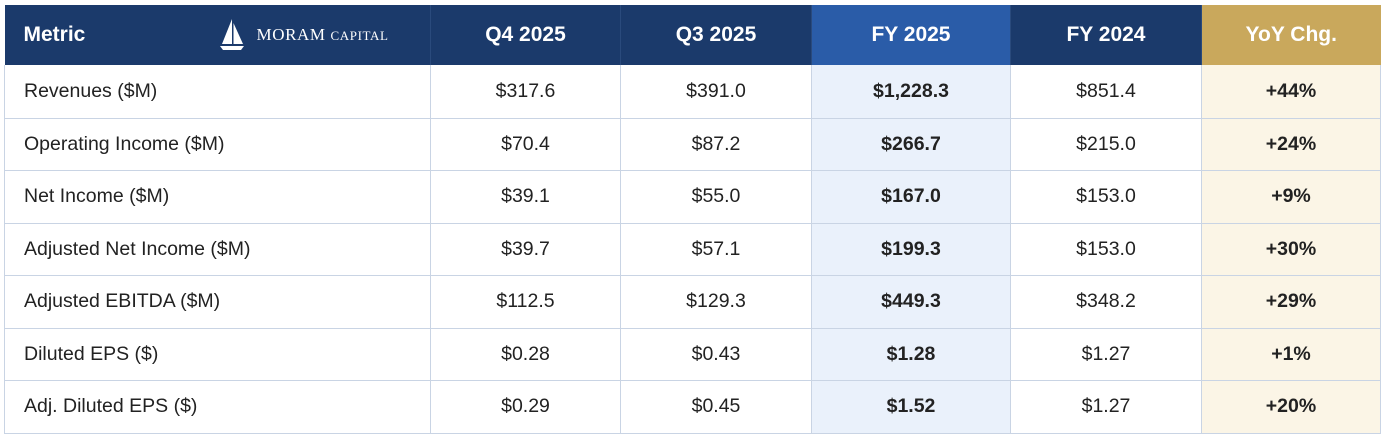 Image resolution: width=1384 pixels, height=442 pixels. I want to click on yoy-change-cell: +30%, so click(1291, 249).